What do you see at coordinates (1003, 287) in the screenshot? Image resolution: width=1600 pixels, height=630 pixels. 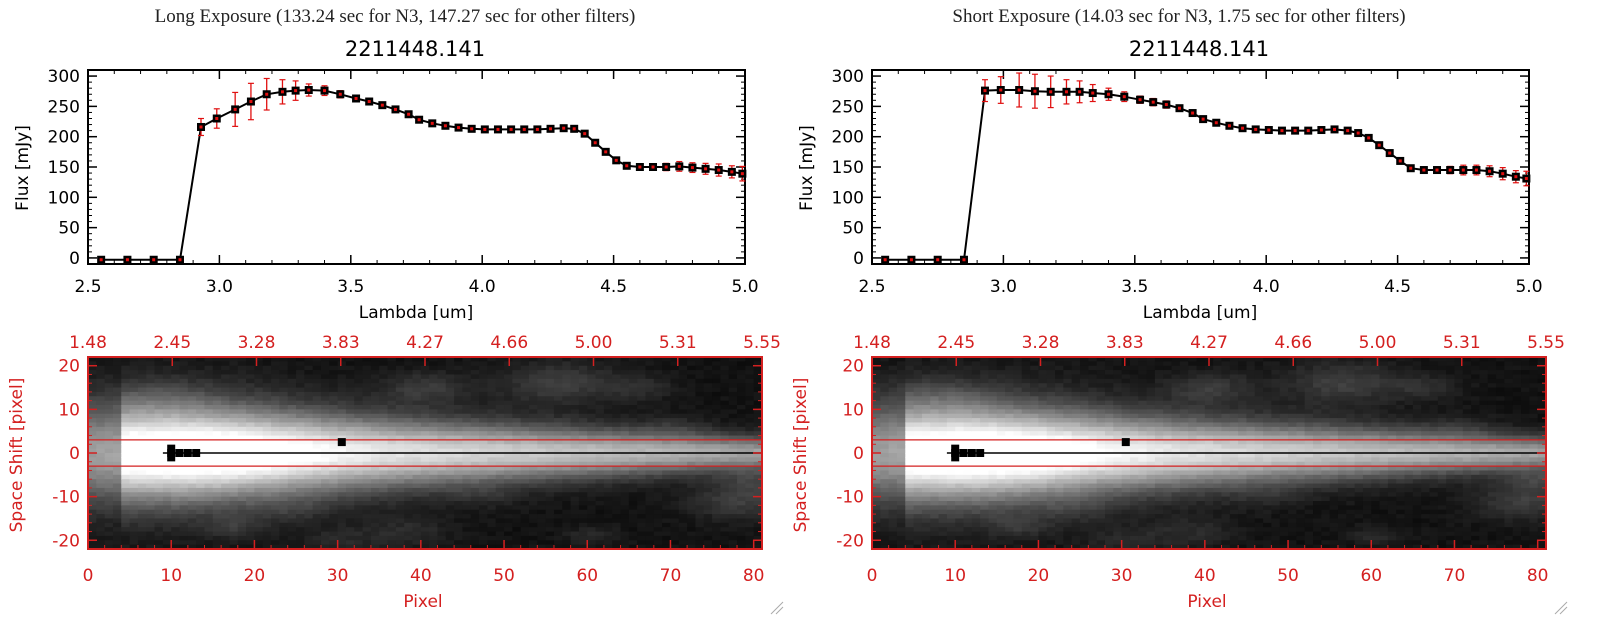 I see `x-tick-label: 3.0` at bounding box center [1003, 287].